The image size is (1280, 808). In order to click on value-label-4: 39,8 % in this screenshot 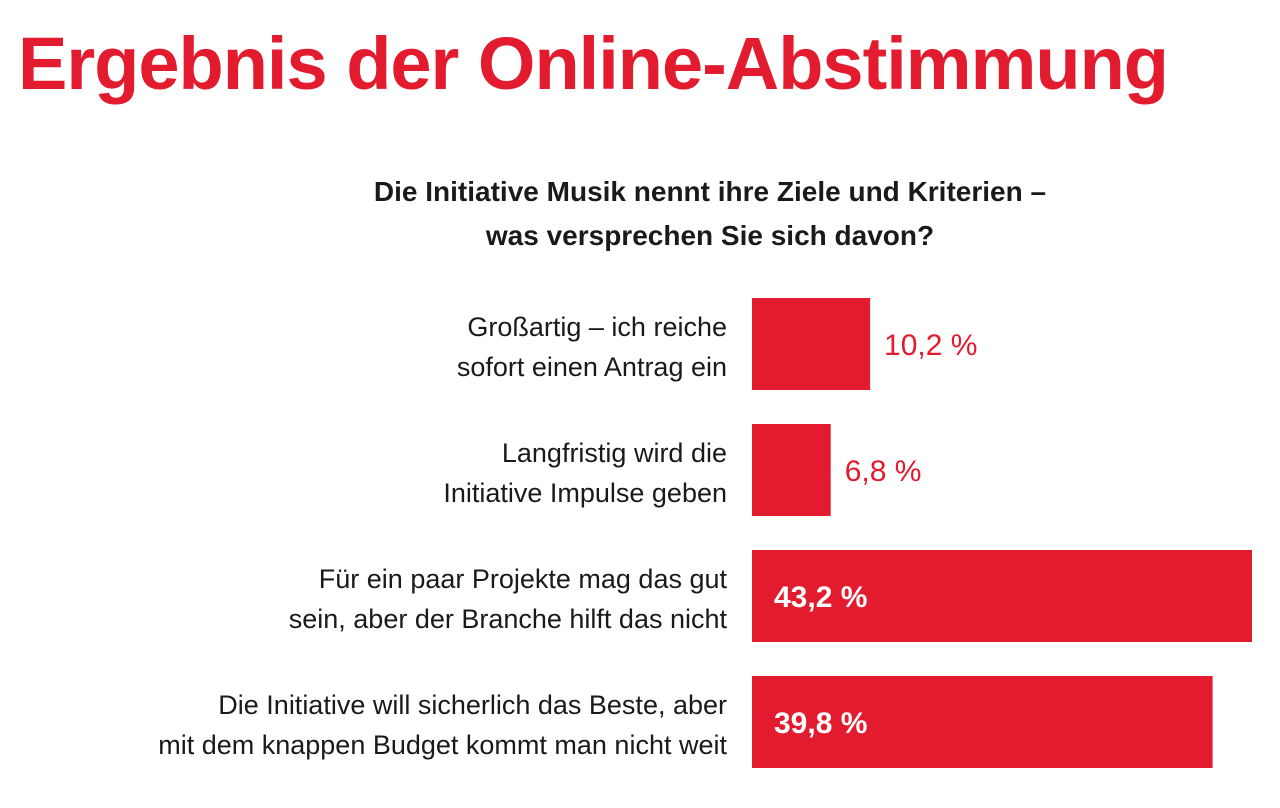, I will do `click(820, 723)`.